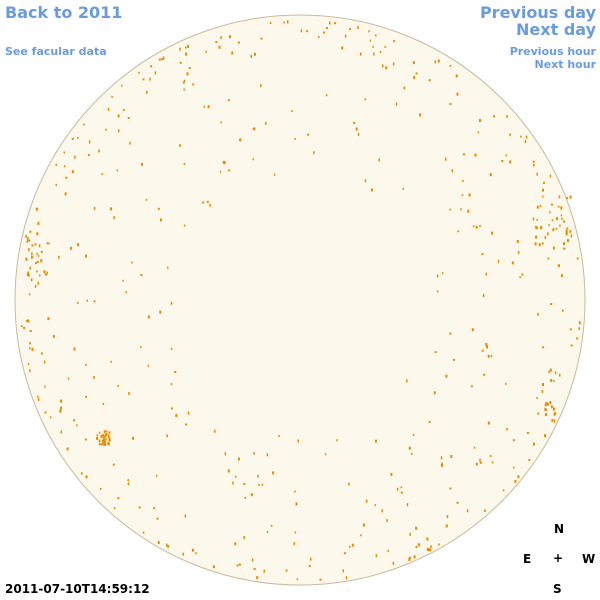 This screenshot has width=600, height=600. Describe the element at coordinates (565, 64) in the screenshot. I see `next-hour-link: Next hour` at that location.